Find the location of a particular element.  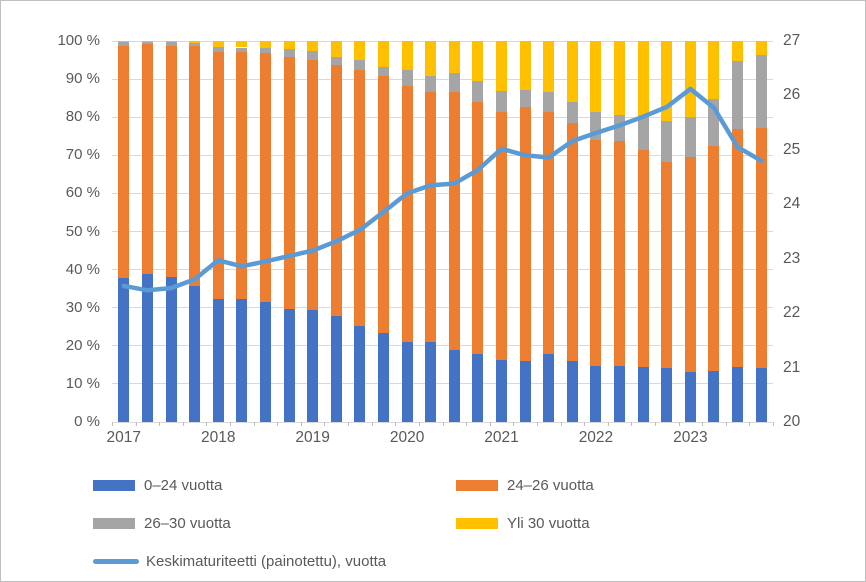

left-axis-label: 80 % is located at coordinates (82, 117).